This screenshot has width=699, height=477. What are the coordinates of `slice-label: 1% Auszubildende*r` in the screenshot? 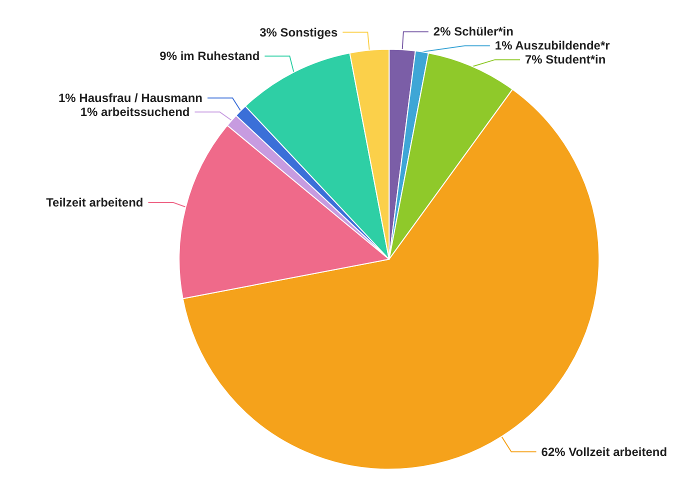 It's located at (552, 45).